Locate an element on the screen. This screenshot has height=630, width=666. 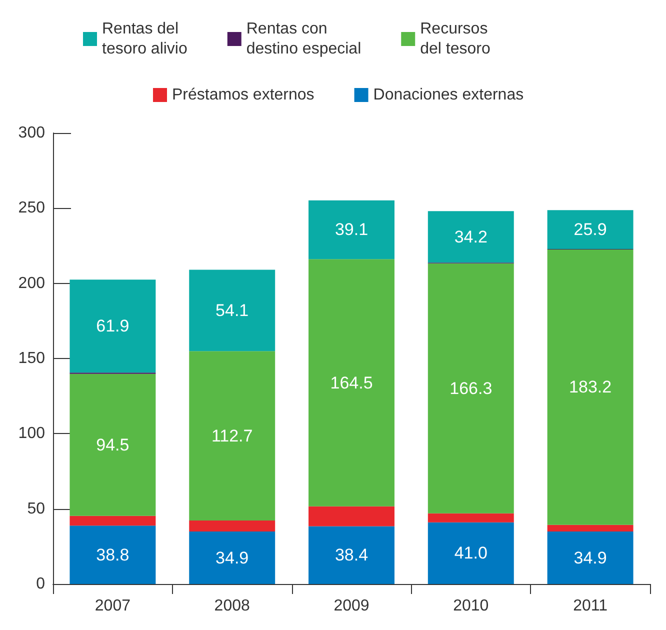
data-label: 39.1 is located at coordinates (351, 230).